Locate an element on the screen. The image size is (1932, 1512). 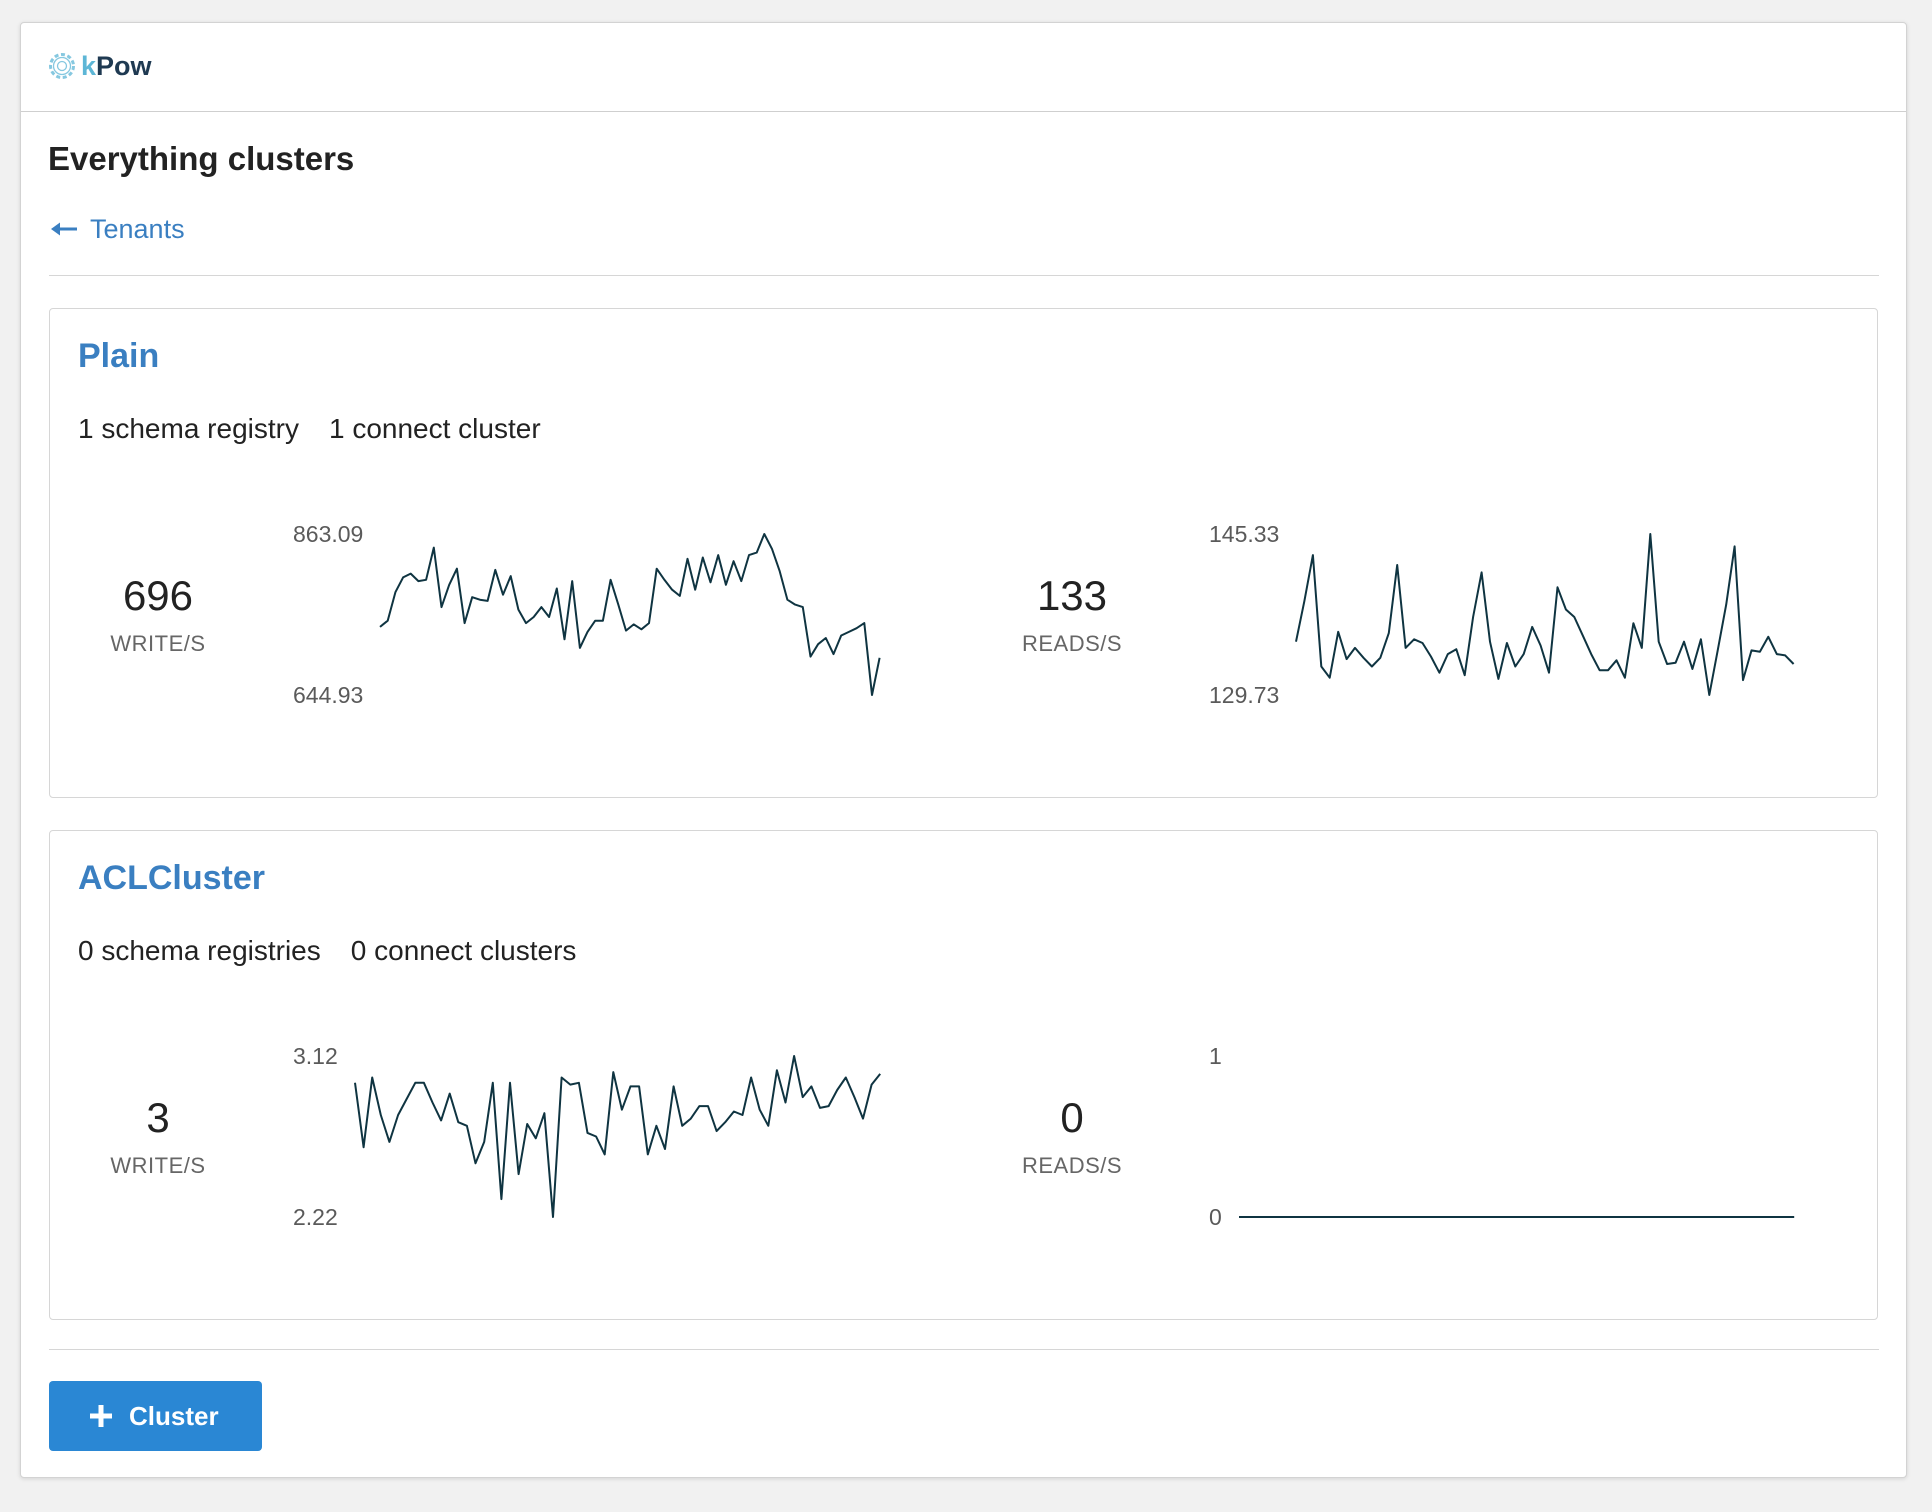
back-link-label: Tenants is located at coordinates (137, 229).